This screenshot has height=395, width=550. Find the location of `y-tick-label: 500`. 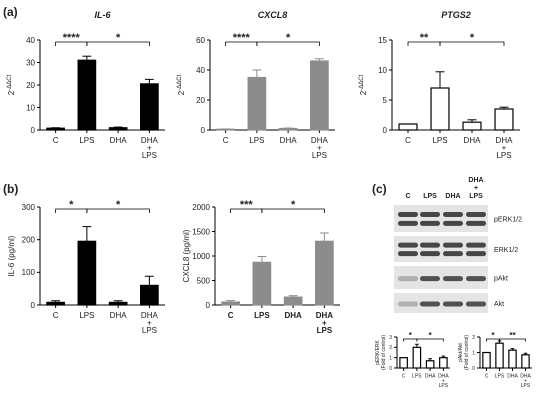

y-tick-label: 500 is located at coordinates (204, 280).